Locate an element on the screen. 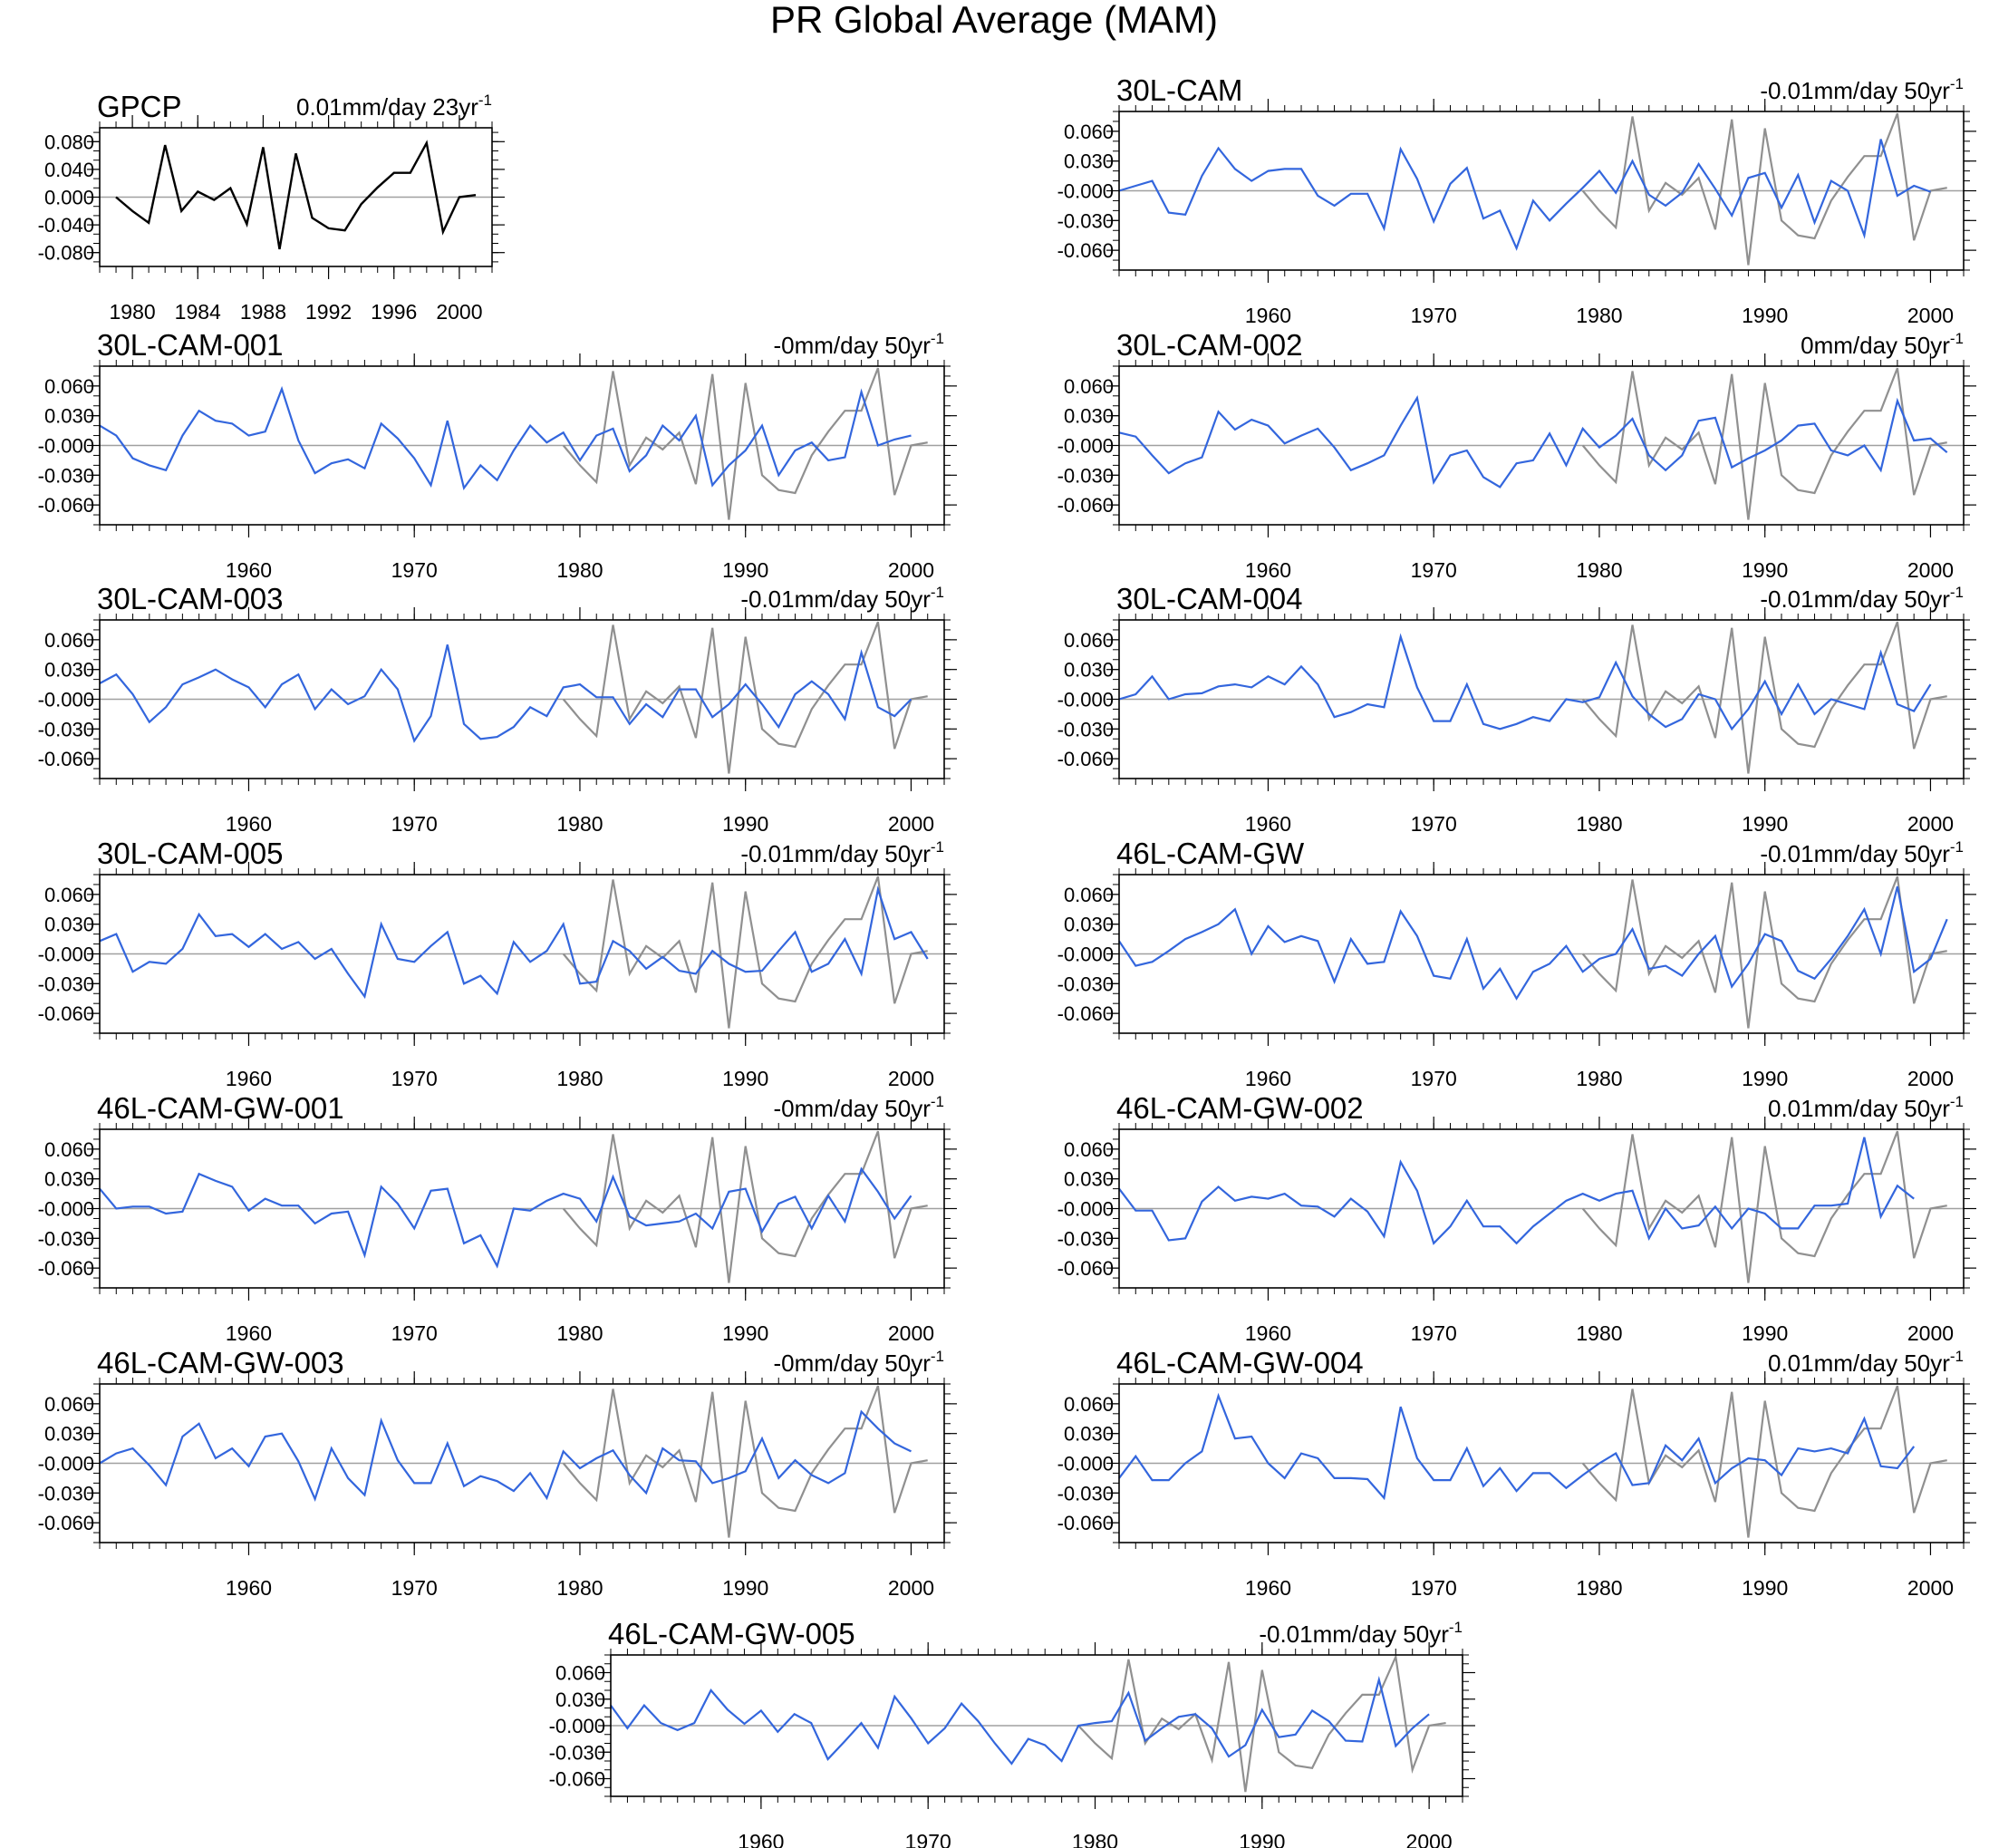 This screenshot has height=1848, width=1989. trend-value: 0.01mm/day 23yr is located at coordinates (387, 107).